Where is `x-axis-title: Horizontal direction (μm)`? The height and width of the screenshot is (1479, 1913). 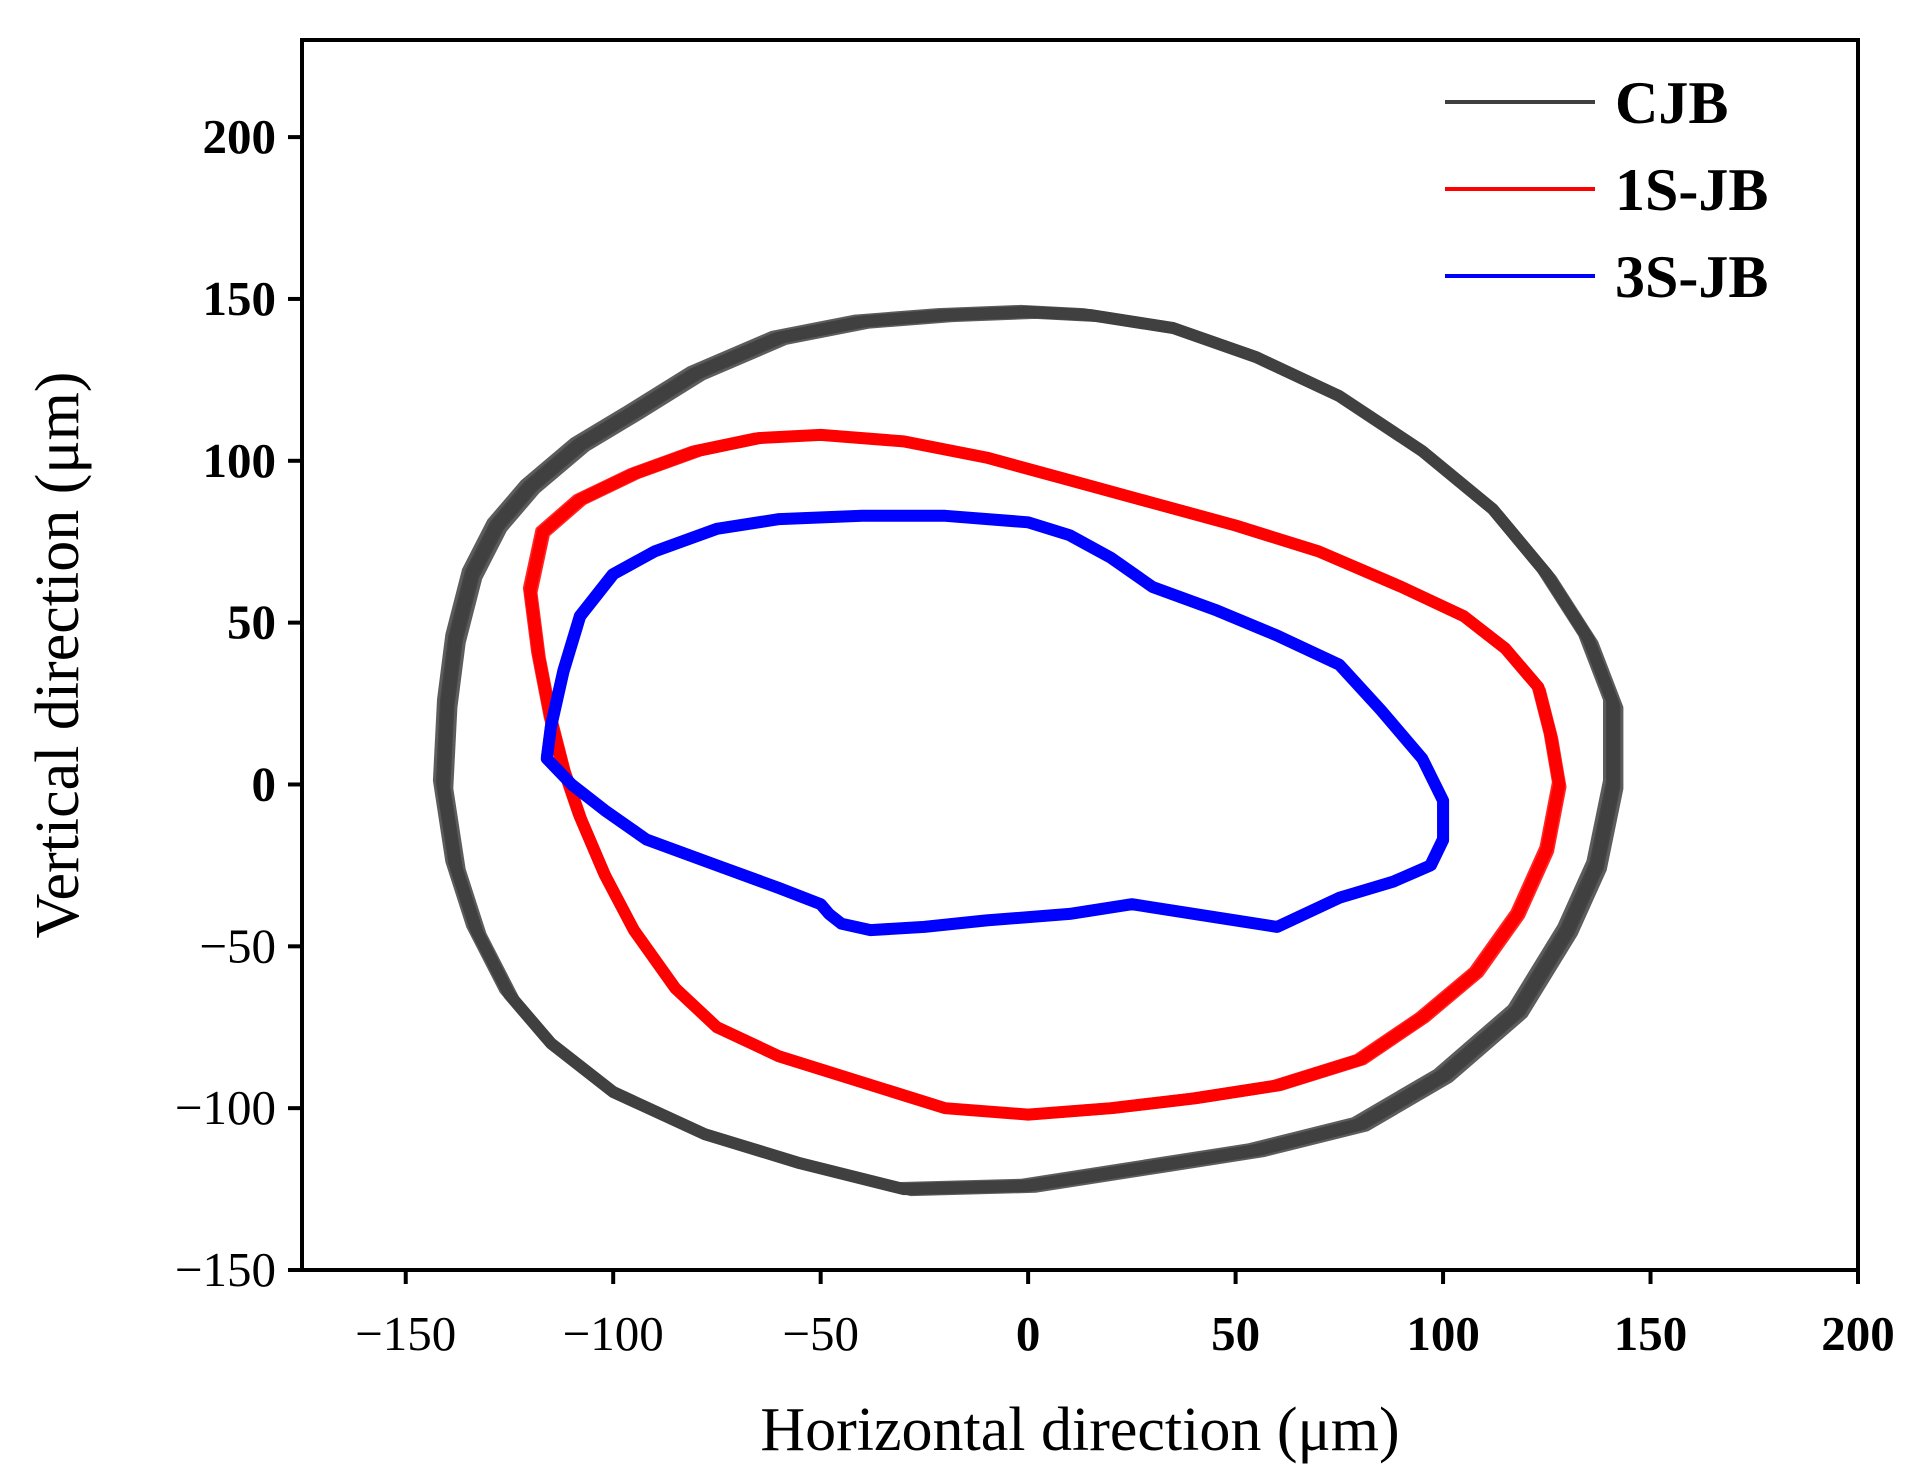 x-axis-title: Horizontal direction (μm) is located at coordinates (1079, 1430).